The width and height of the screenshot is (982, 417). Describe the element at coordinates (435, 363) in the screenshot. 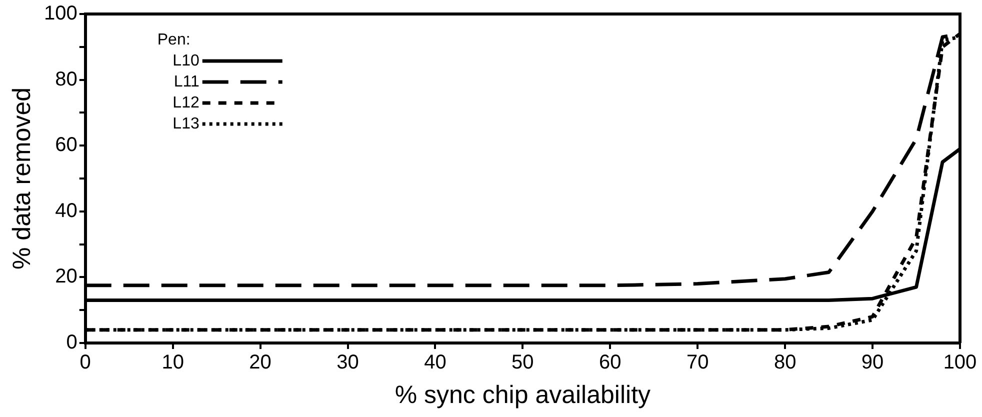

I see `x-tick-label: 40` at that location.